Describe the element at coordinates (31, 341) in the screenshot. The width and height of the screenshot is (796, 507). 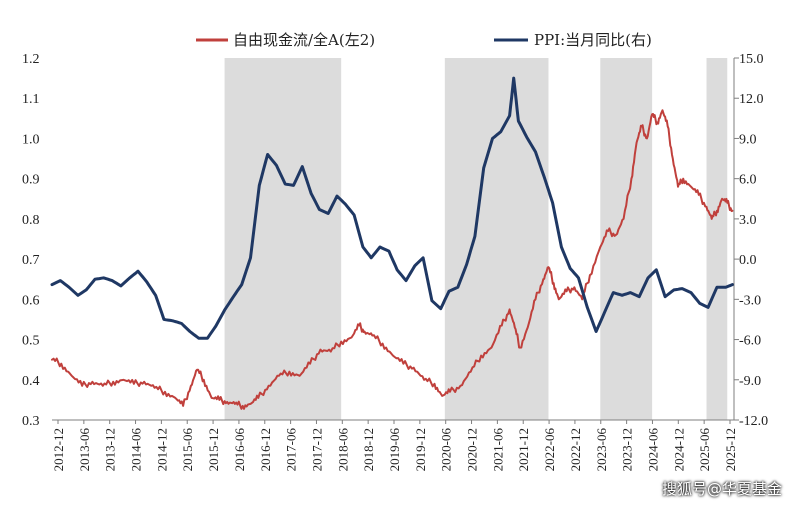
I see `left-tick-label: 0.5` at that location.